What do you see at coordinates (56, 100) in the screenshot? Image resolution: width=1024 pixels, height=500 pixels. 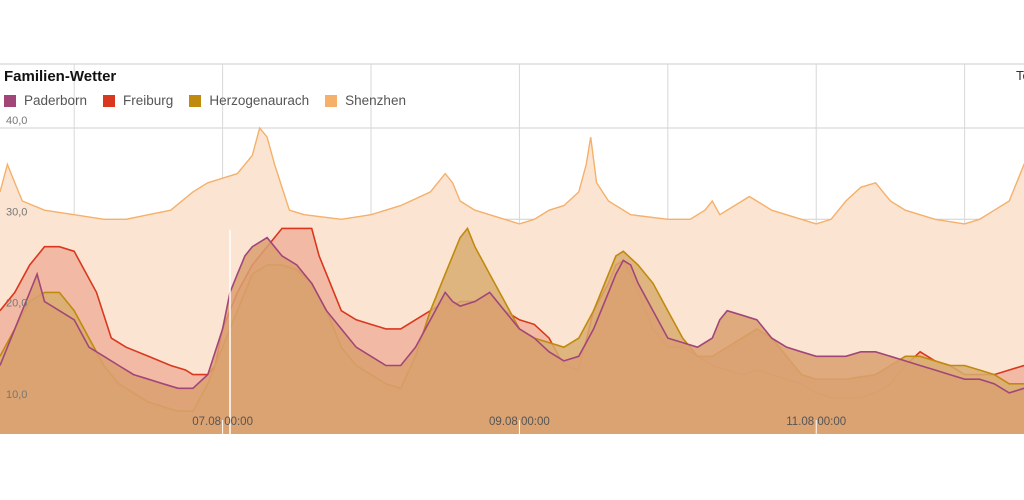 I see `legend-label-paderborn: Paderborn` at bounding box center [56, 100].